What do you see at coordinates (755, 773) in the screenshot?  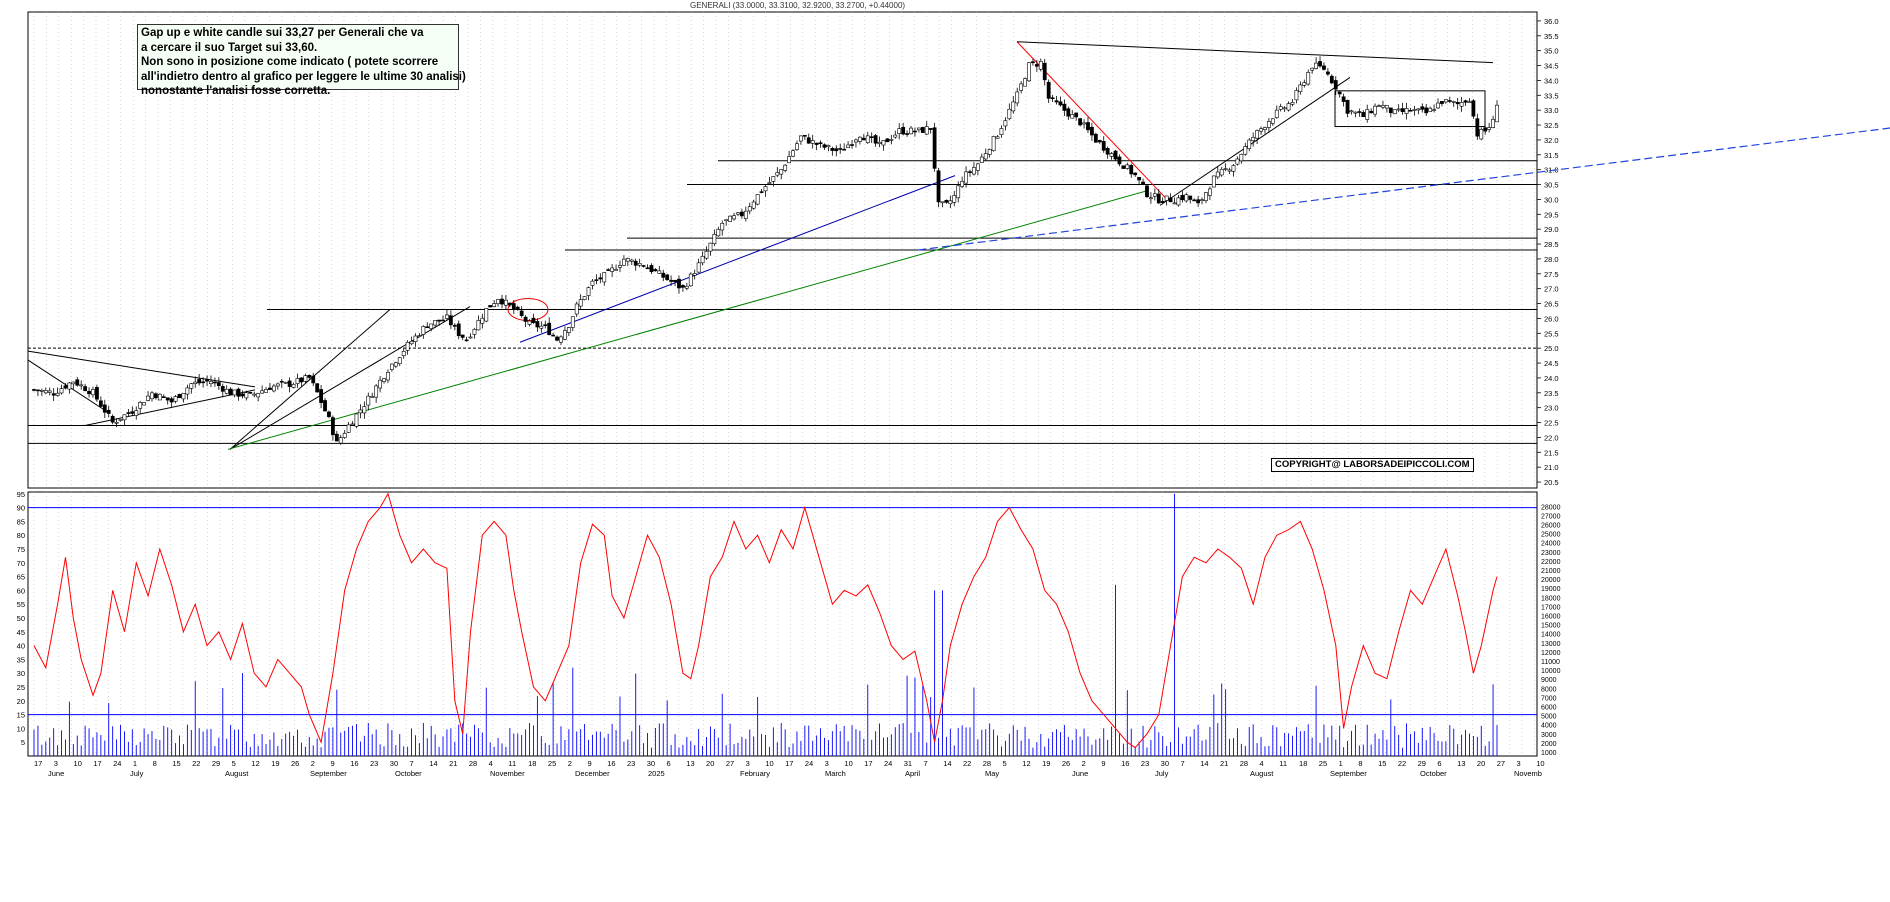 I see `x-month-label: February` at bounding box center [755, 773].